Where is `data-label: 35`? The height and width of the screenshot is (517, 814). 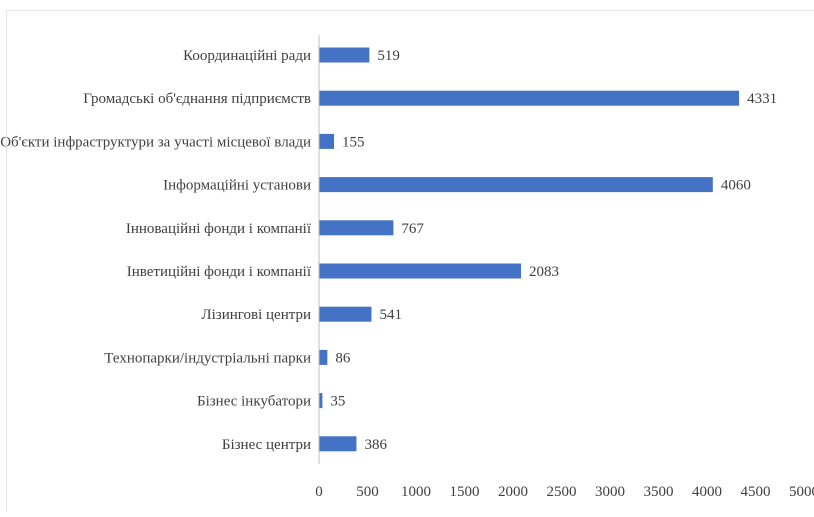
data-label: 35 is located at coordinates (337, 402).